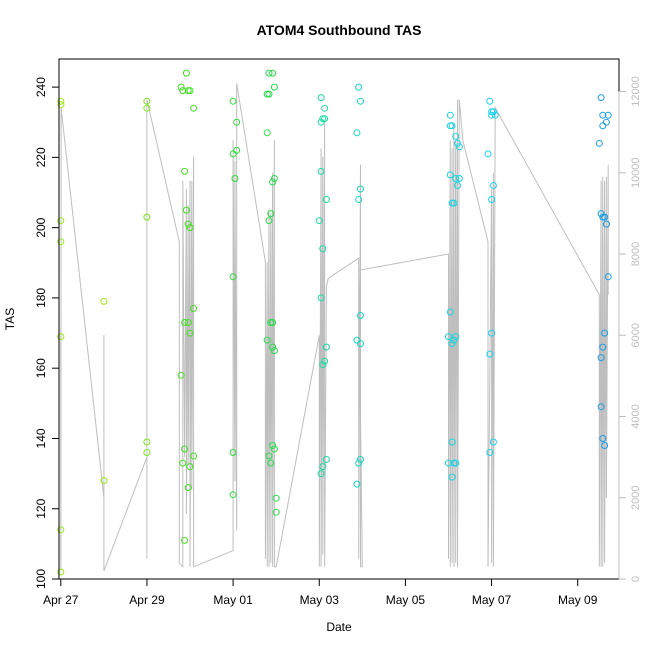  I want to click on y-tick-label: 220, so click(41, 157).